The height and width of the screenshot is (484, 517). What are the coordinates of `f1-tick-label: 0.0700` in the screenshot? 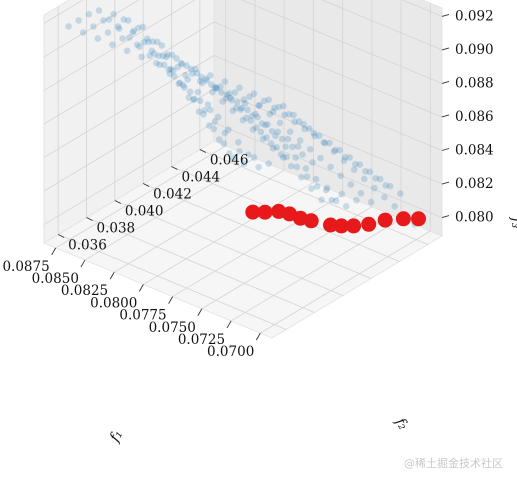 It's located at (230, 352).